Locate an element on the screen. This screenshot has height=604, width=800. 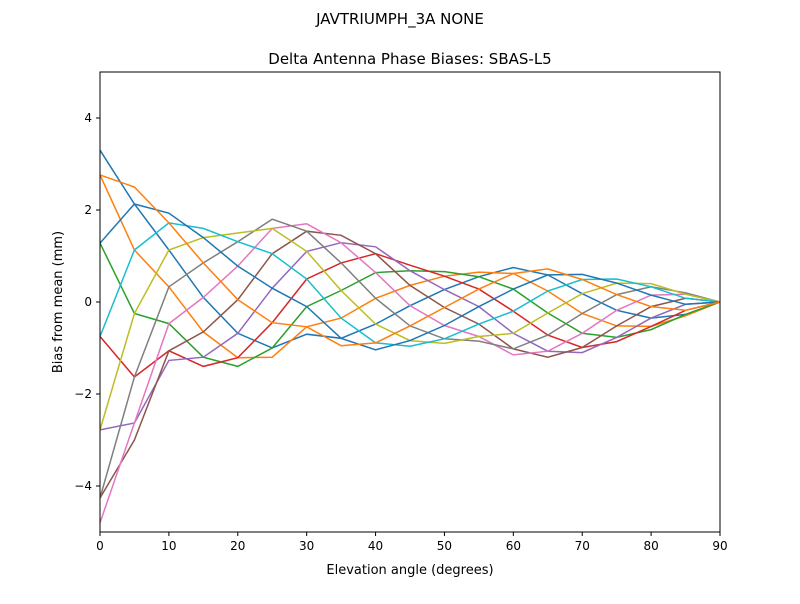
x-tick-label: 40 is located at coordinates (375, 546).